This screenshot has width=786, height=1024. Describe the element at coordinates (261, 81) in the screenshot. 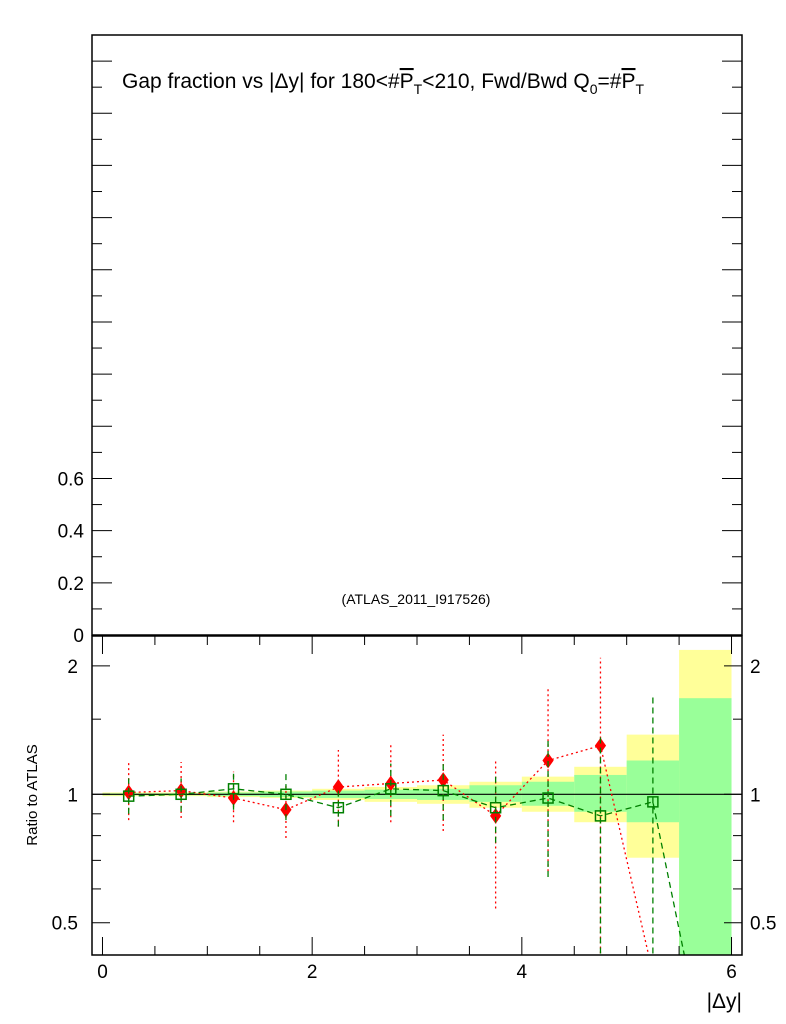

I see `title-part-before: Gap fraction vs |Δy| for 180<#` at that location.